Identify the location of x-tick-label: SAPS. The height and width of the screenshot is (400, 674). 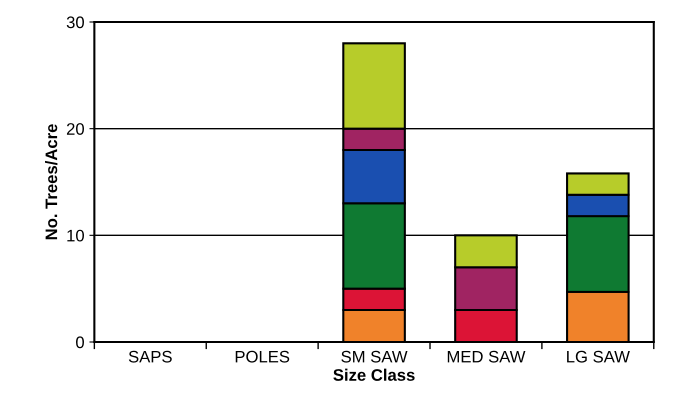
(150, 356).